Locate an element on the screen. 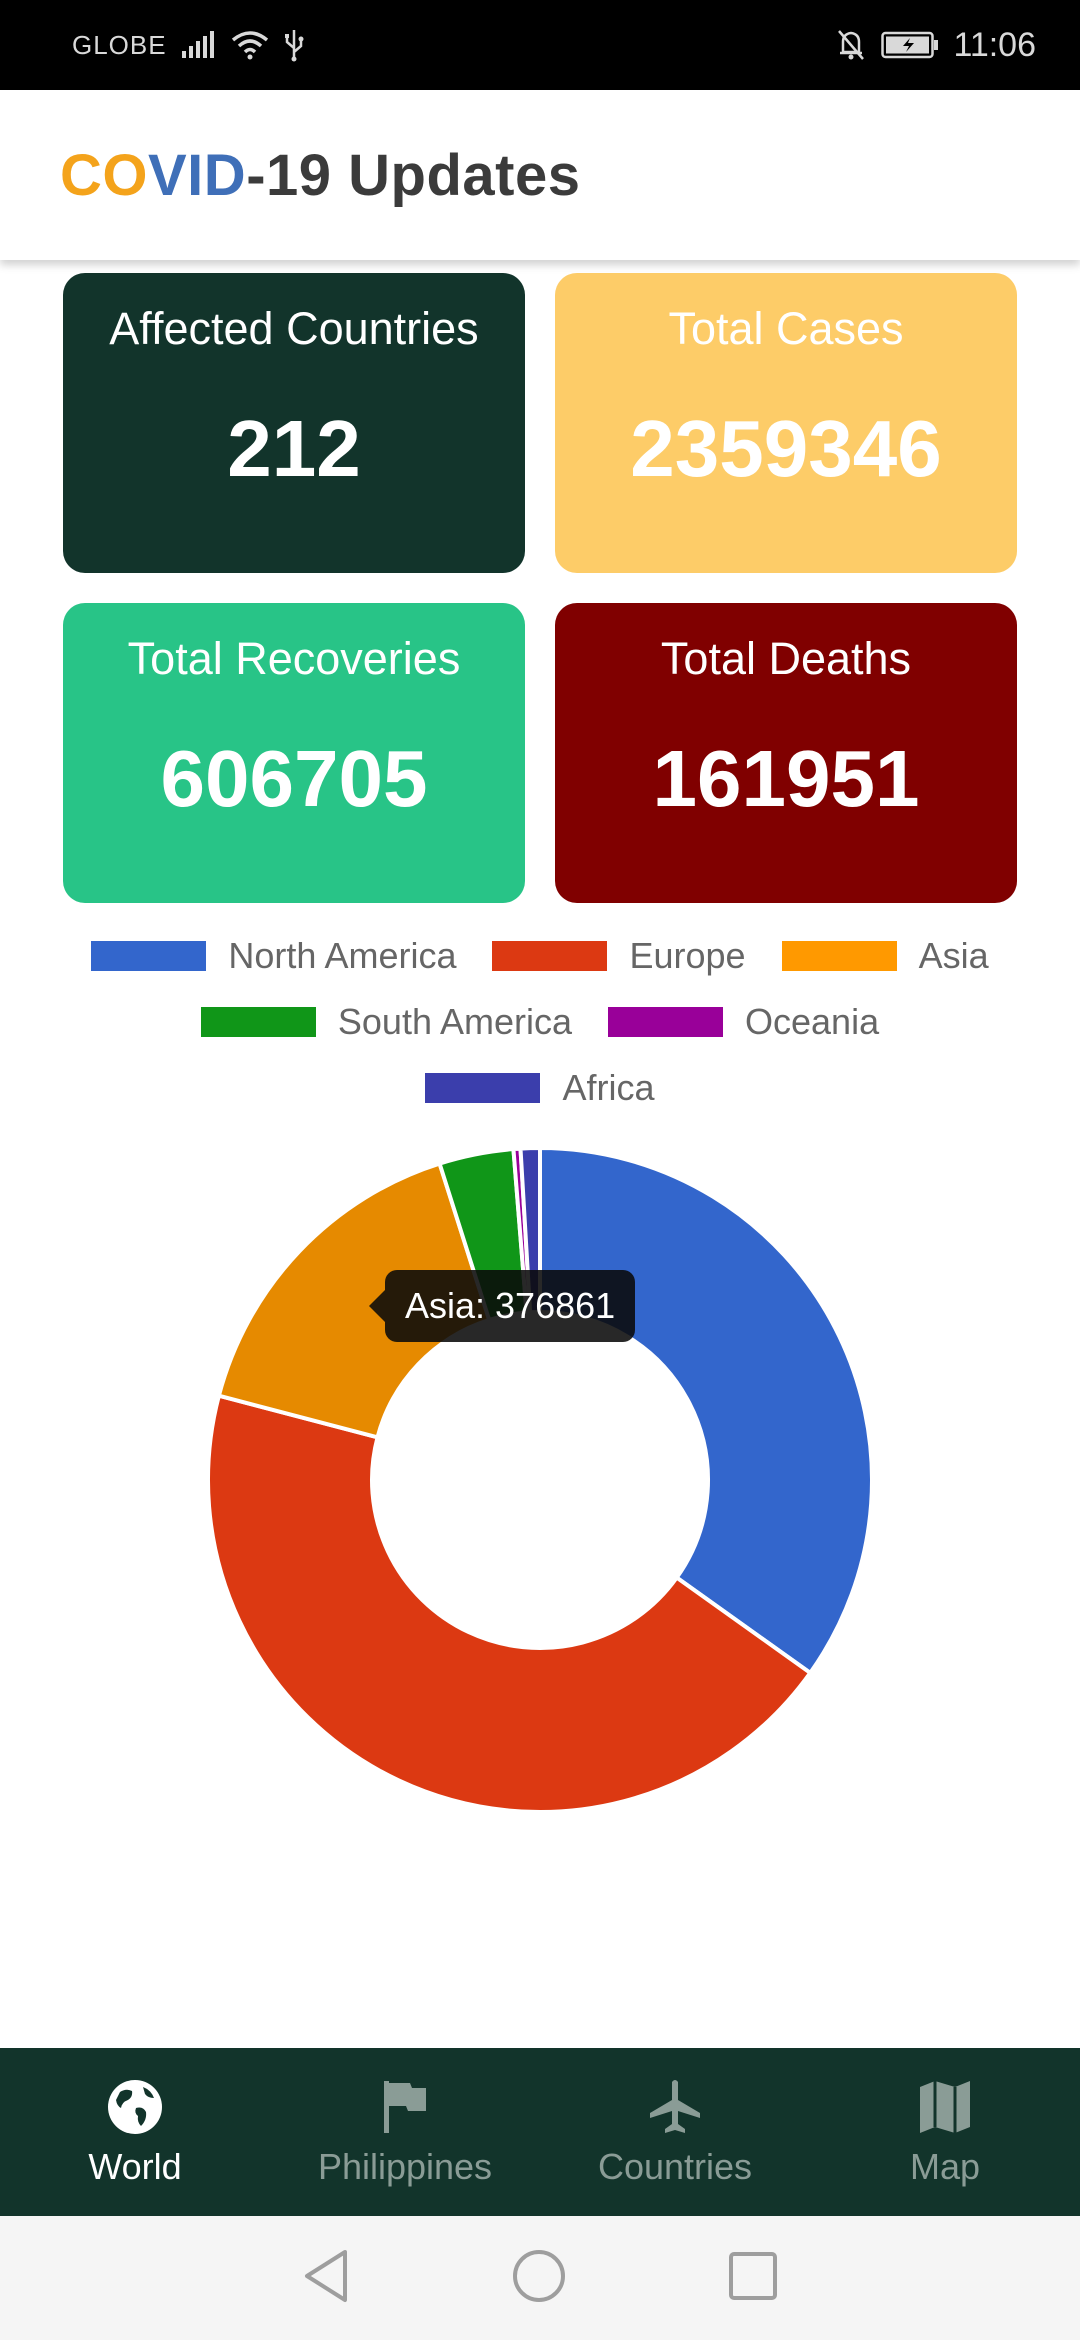 The image size is (1080, 2340). card-value: 606705 is located at coordinates (294, 778).